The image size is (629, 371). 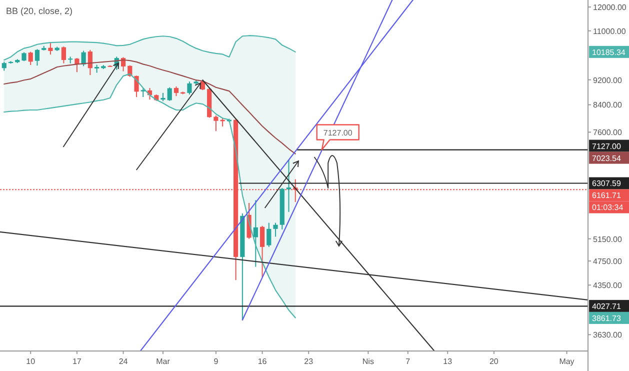 What do you see at coordinates (607, 285) in the screenshot?
I see `y-tick-label: 4350.00` at bounding box center [607, 285].